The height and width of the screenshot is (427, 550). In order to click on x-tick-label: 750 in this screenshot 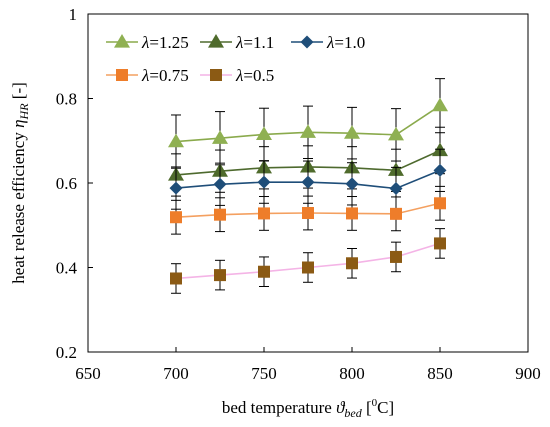, I will do `click(264, 373)`.